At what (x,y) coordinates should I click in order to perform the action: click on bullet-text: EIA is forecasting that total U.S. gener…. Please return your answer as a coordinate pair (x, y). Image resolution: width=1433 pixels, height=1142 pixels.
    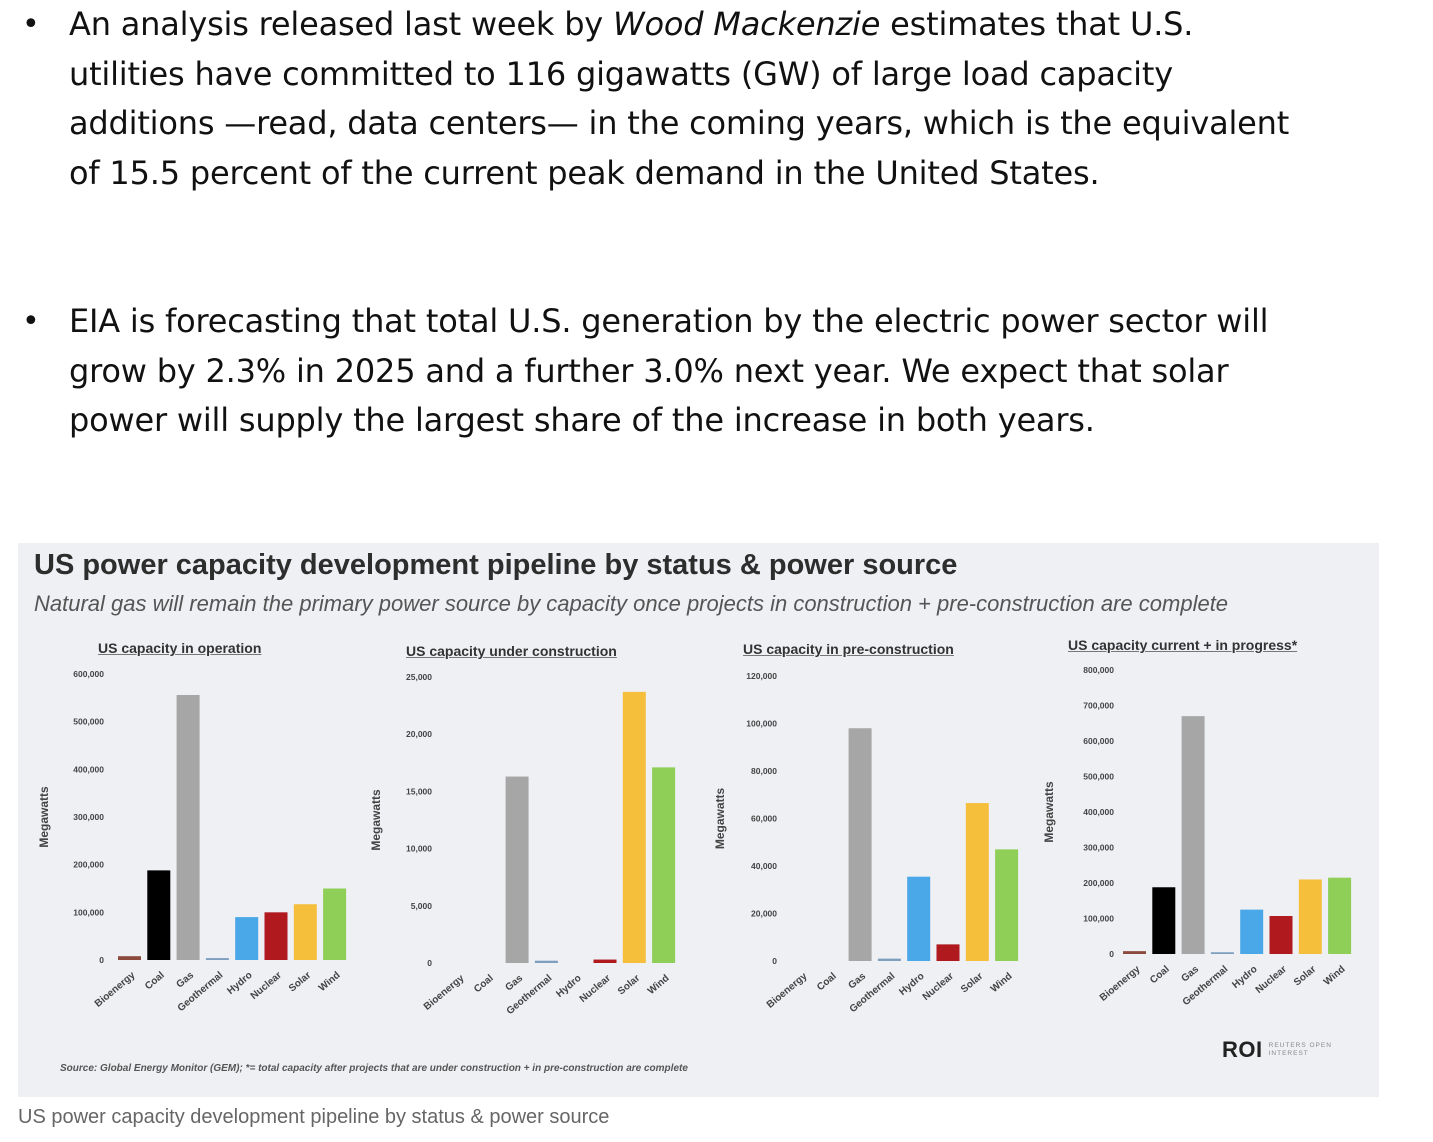
    Looking at the image, I should click on (669, 370).